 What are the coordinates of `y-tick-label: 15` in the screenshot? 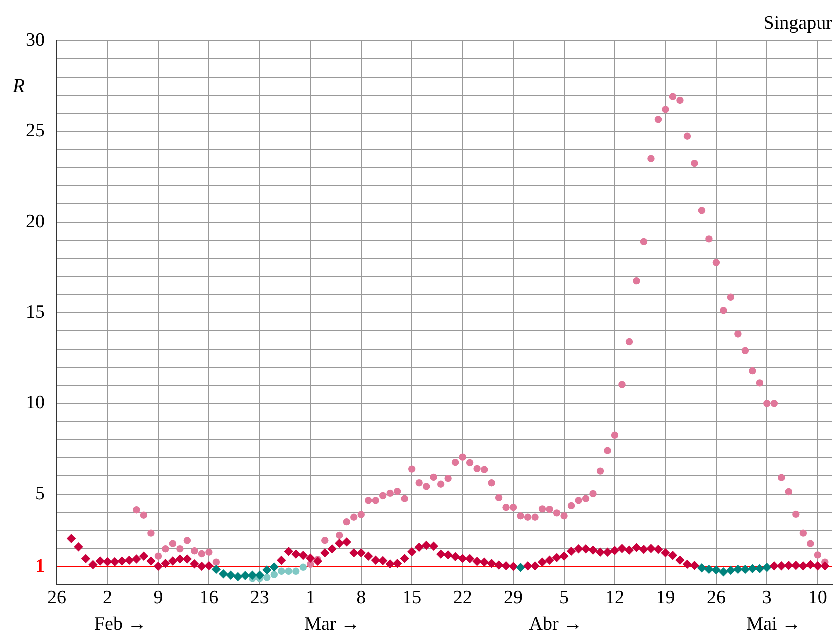 It's located at (35, 312).